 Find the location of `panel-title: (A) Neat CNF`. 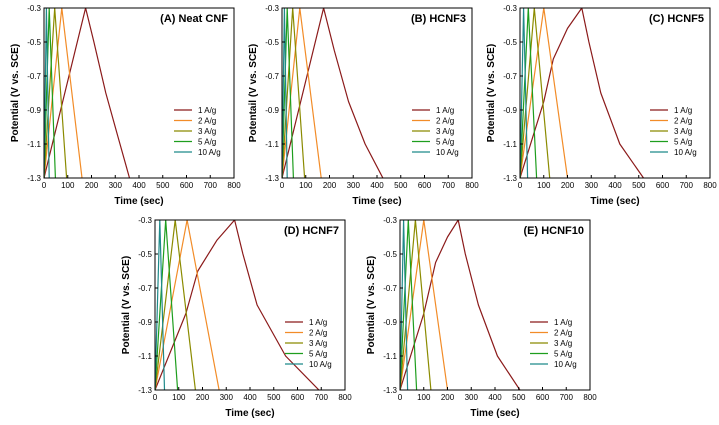

panel-title: (A) Neat CNF is located at coordinates (194, 19).